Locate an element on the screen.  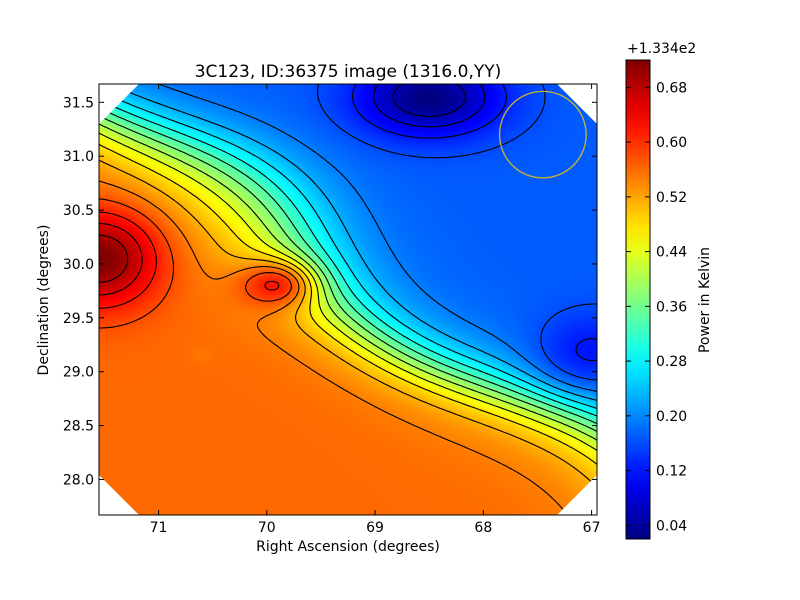
y-tick-label: 29.5 is located at coordinates (78, 319).